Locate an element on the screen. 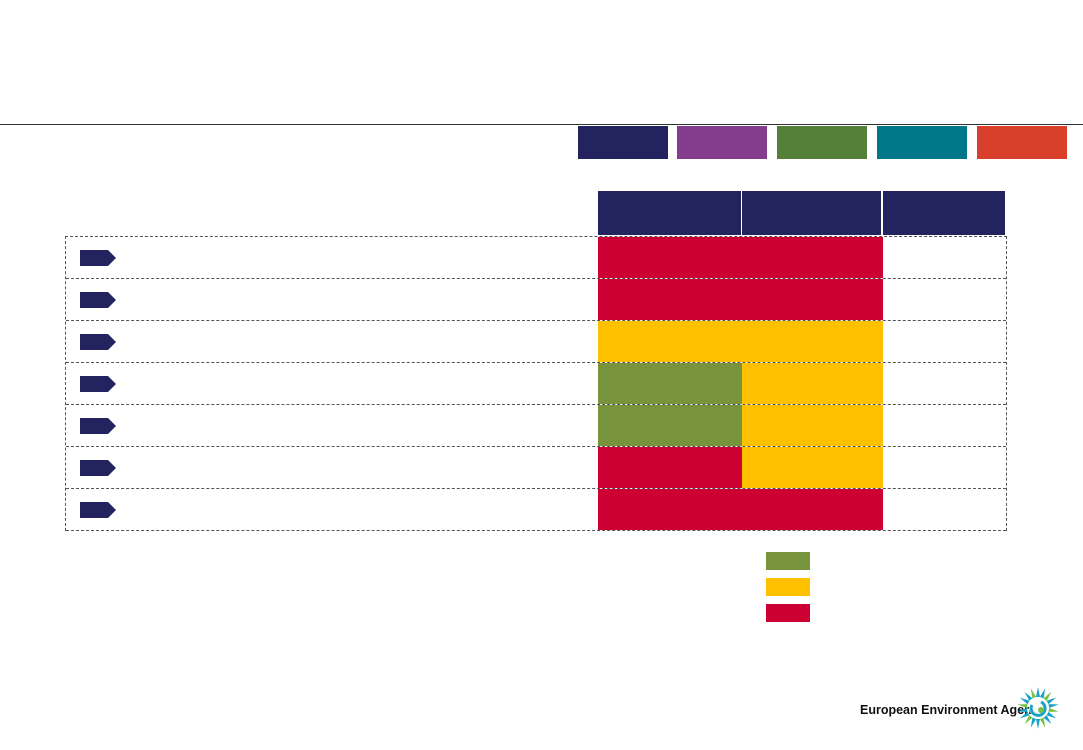  tab-orange is located at coordinates (1022, 142).